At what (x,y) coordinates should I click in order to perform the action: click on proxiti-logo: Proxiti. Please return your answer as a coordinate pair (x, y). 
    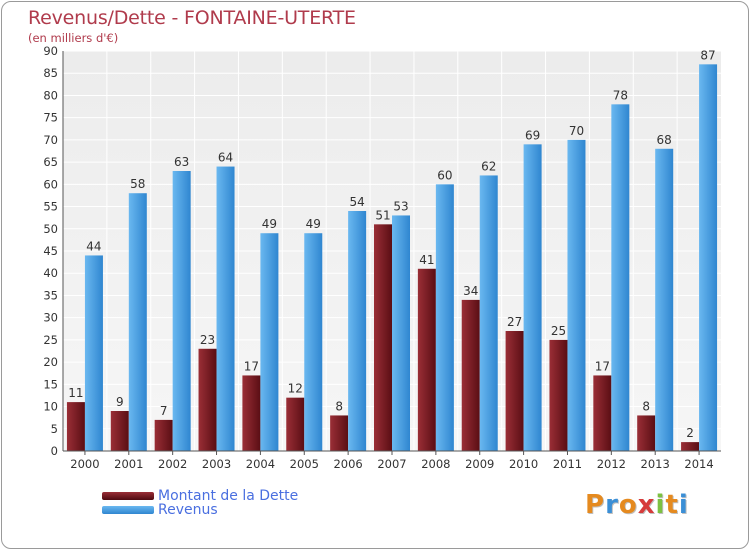
    Looking at the image, I should click on (637, 505).